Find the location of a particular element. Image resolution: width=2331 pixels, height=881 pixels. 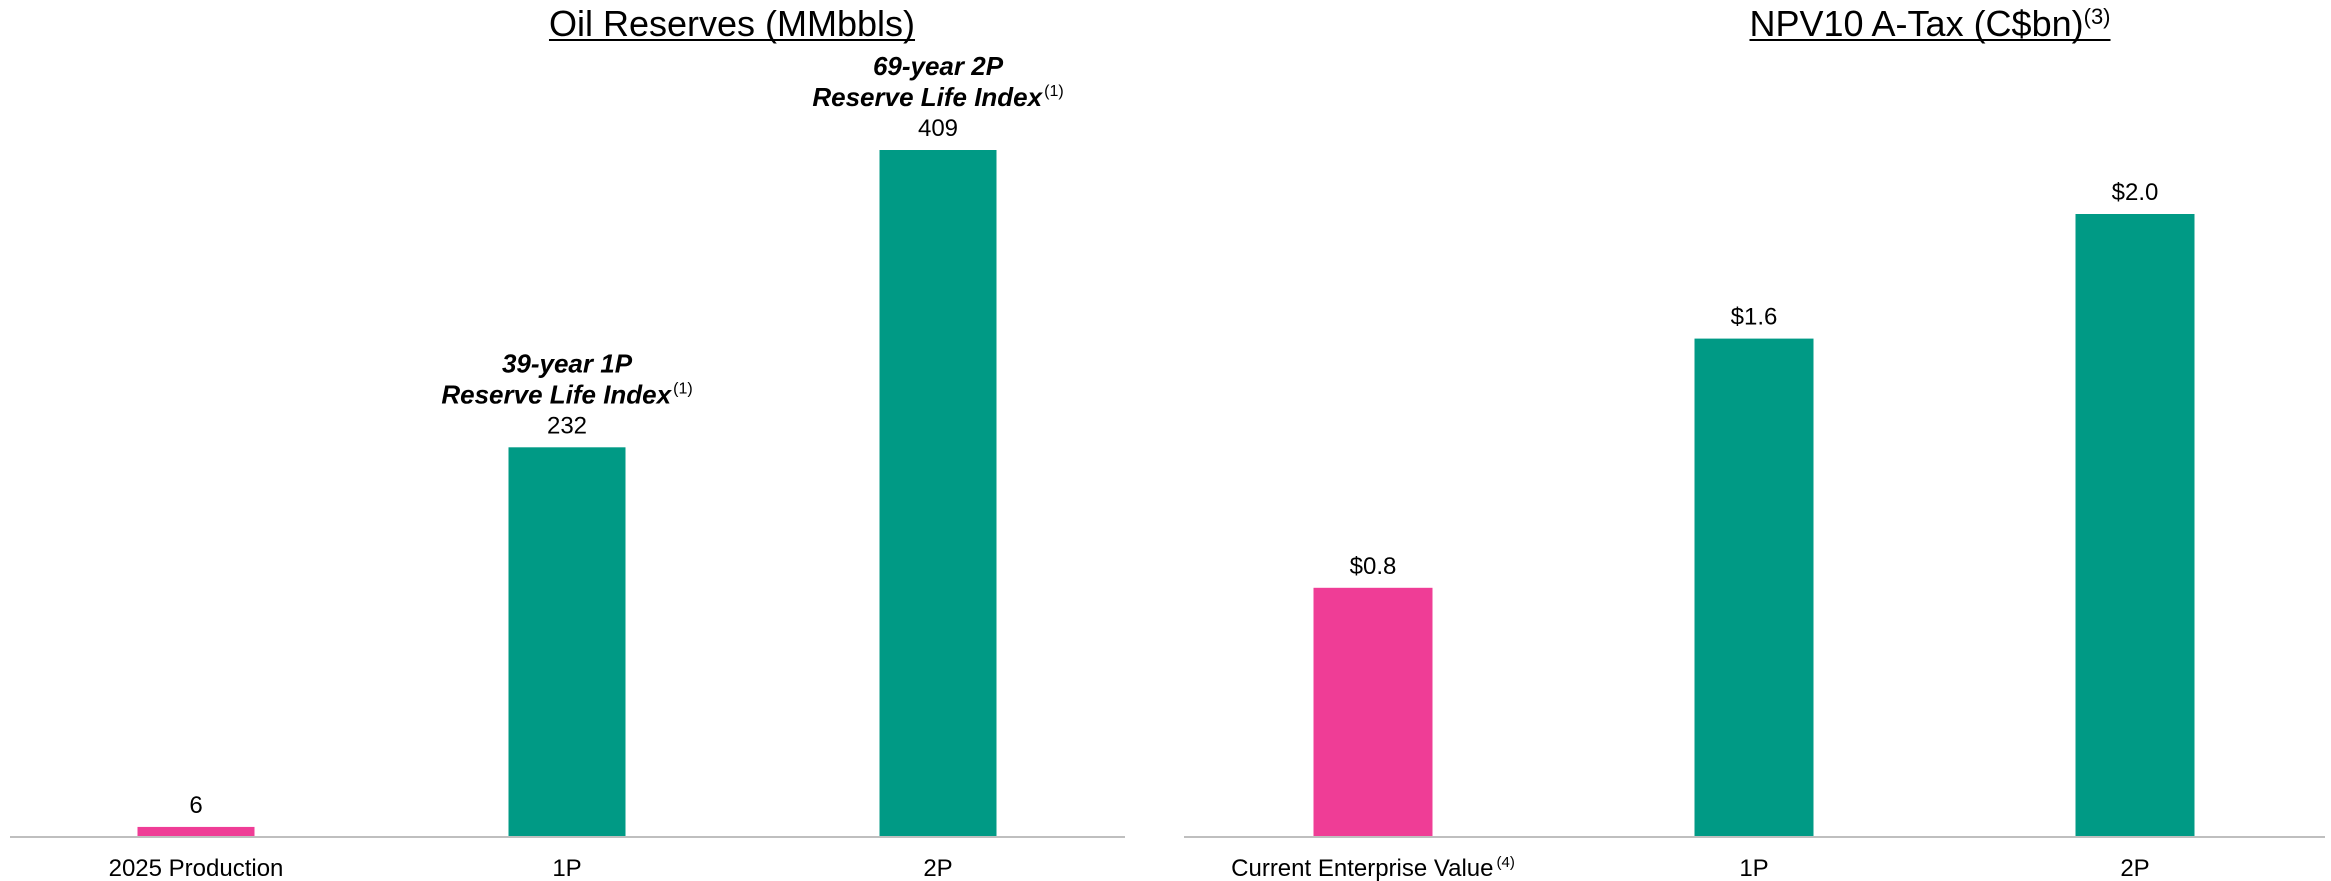

oil-reserves-category-label-2025-production: 2025 Production is located at coordinates (196, 868).